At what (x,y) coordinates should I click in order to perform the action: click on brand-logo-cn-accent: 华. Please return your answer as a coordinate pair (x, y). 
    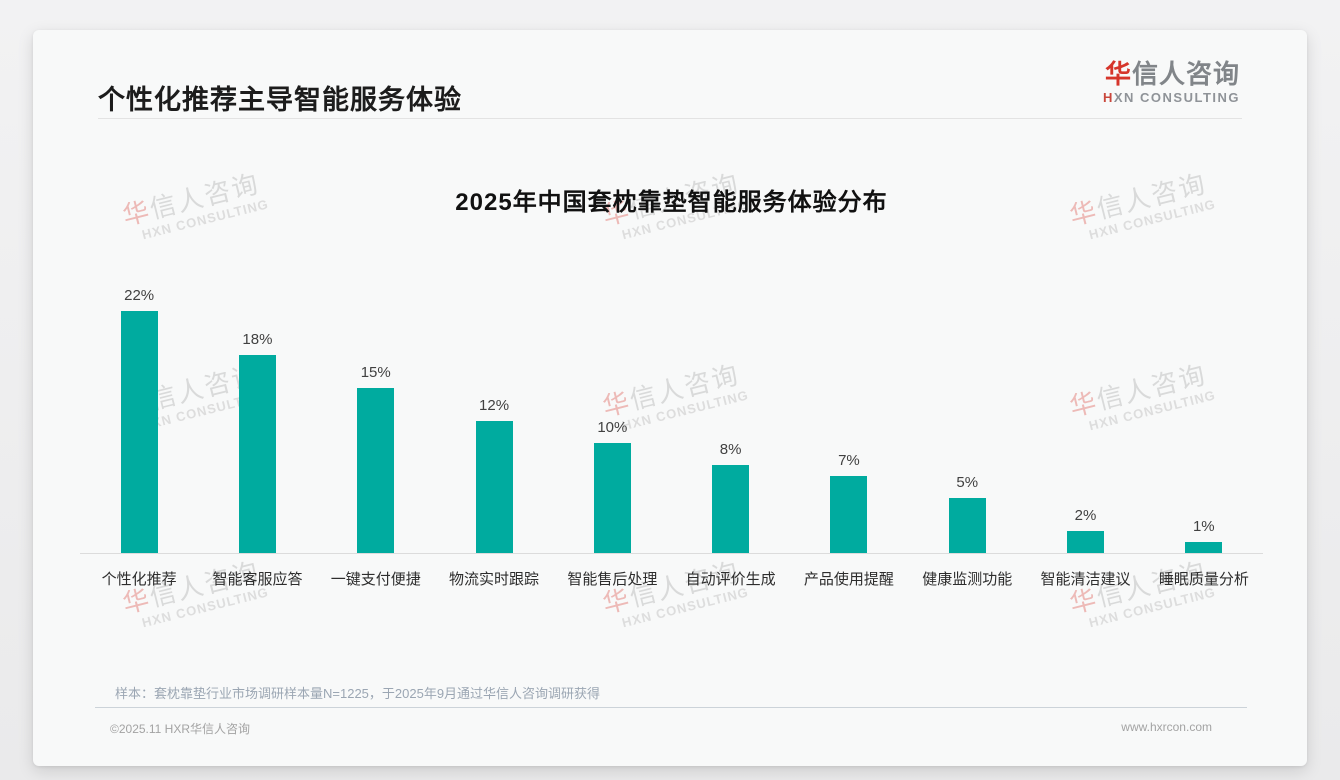
    Looking at the image, I should click on (1118, 74).